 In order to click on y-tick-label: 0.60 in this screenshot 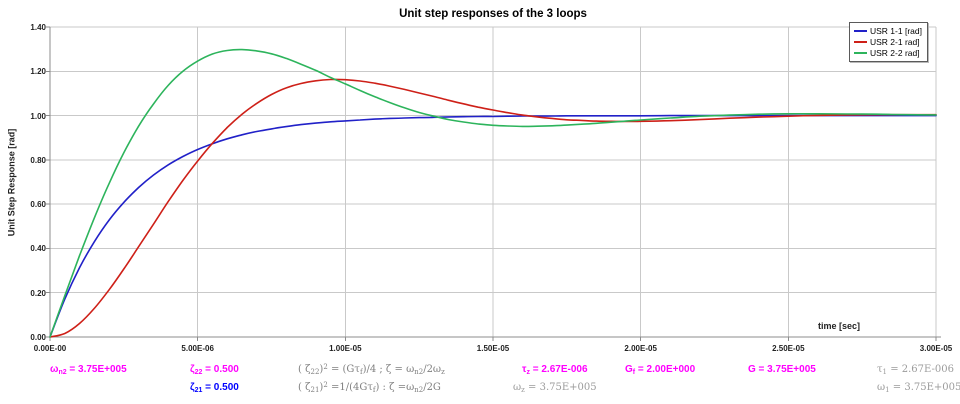, I will do `click(38, 205)`.